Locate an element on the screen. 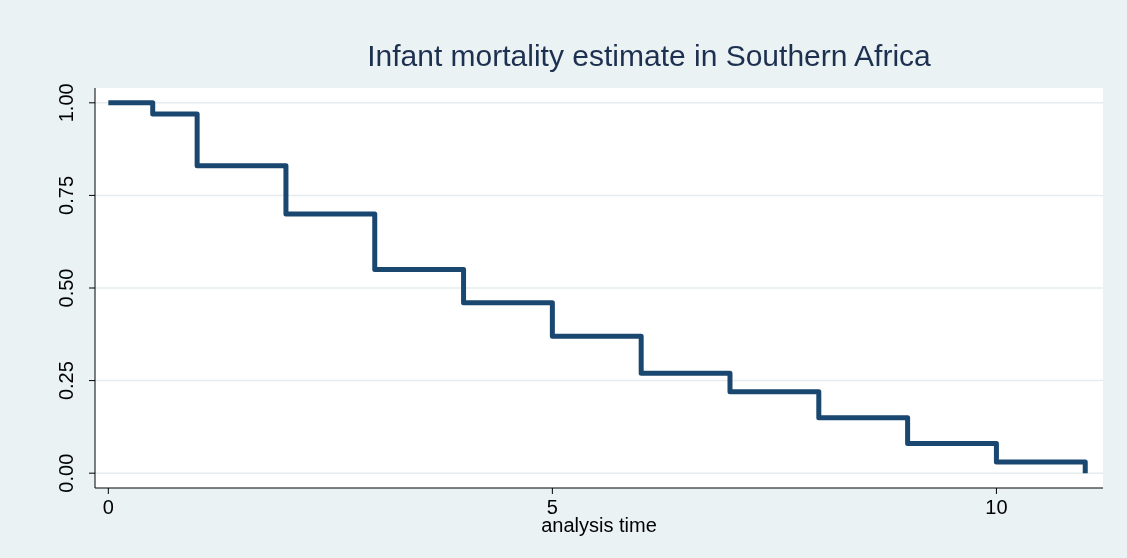 Image resolution: width=1127 pixels, height=558 pixels. x-tick-label: 0 is located at coordinates (108, 507).